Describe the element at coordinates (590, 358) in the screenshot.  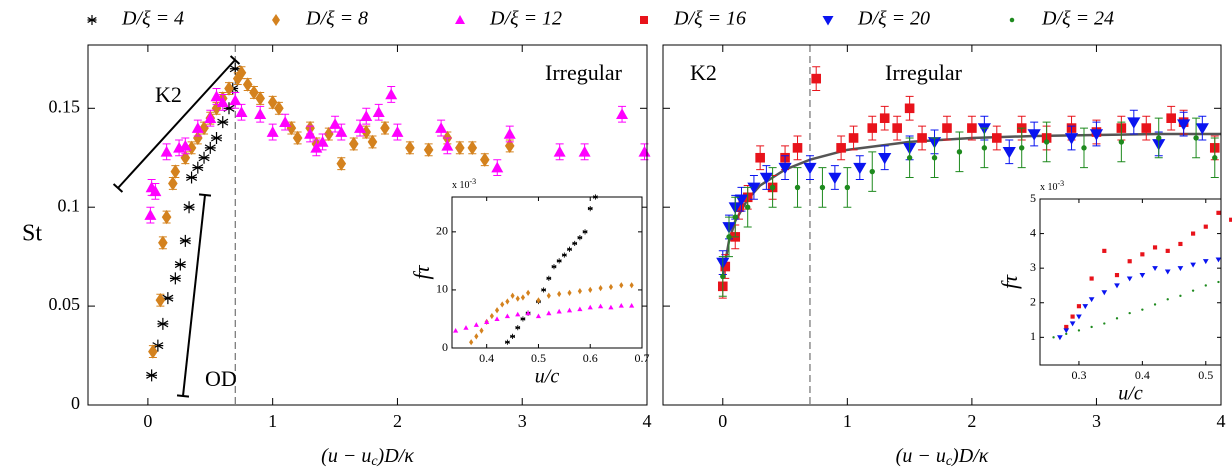
I see `x-tick-label: 0.6` at that location.